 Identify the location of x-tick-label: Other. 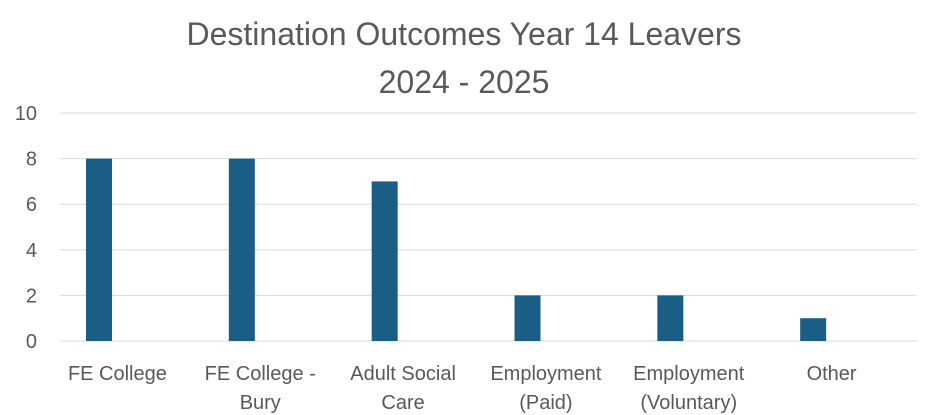
(832, 374).